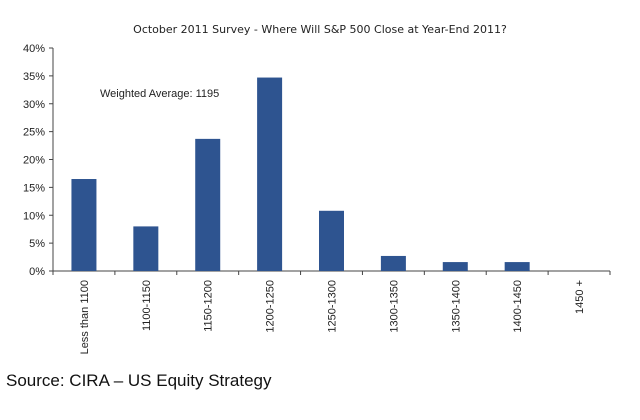 This screenshot has height=420, width=640. Describe the element at coordinates (34, 216) in the screenshot. I see `y-tick-label: 10%` at that location.